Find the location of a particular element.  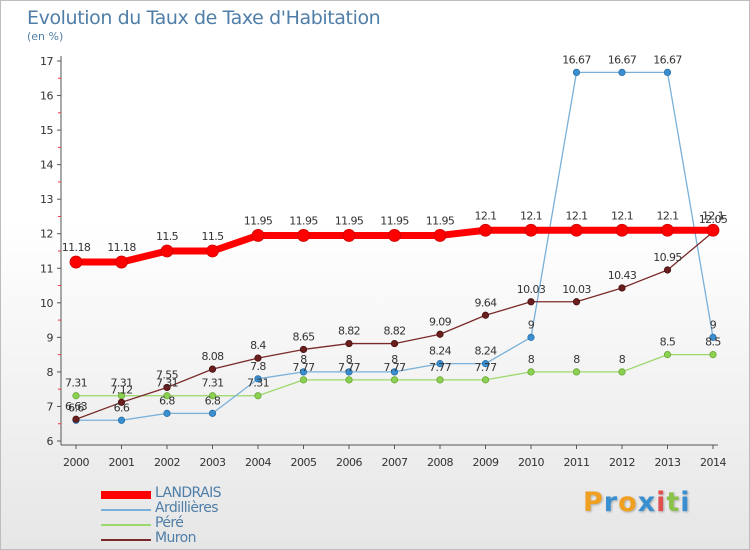

brand-letter: i is located at coordinates (685, 502).